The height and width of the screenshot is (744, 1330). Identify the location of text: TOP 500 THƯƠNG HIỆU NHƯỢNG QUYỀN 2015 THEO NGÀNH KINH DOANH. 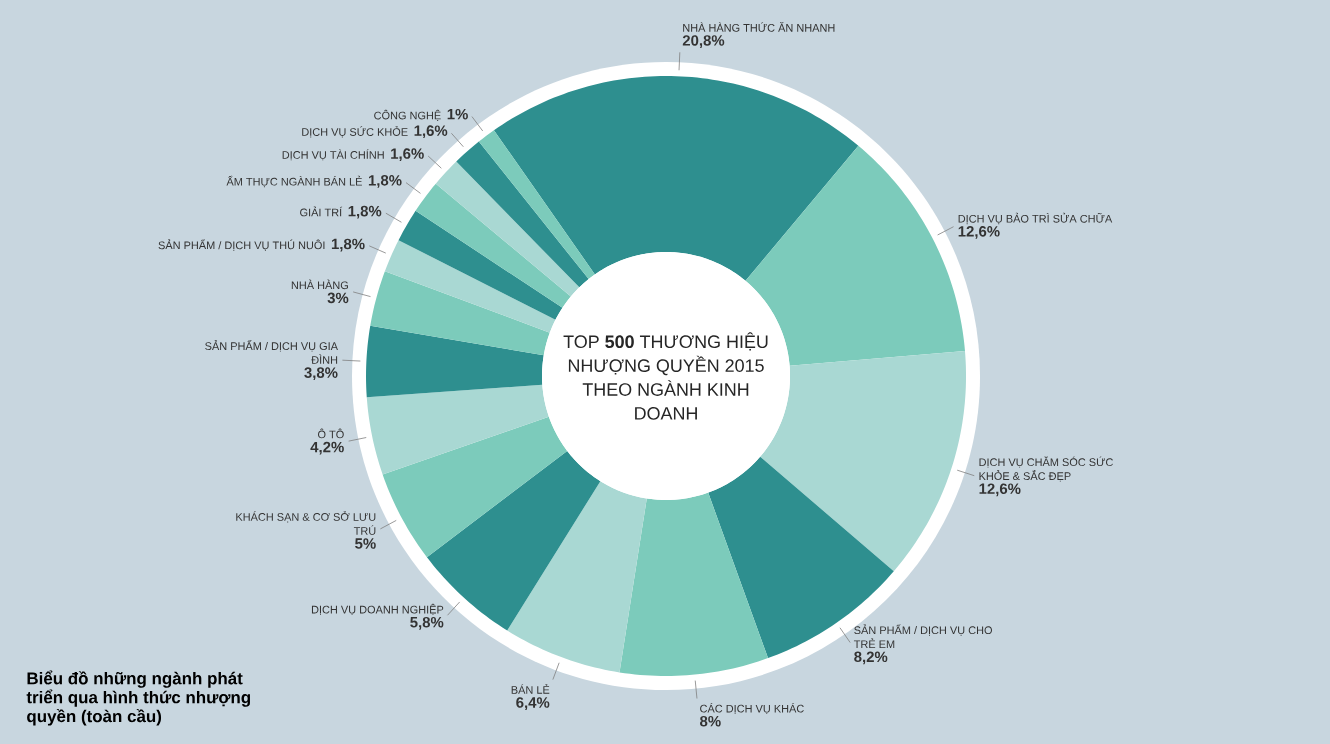
(665, 376).